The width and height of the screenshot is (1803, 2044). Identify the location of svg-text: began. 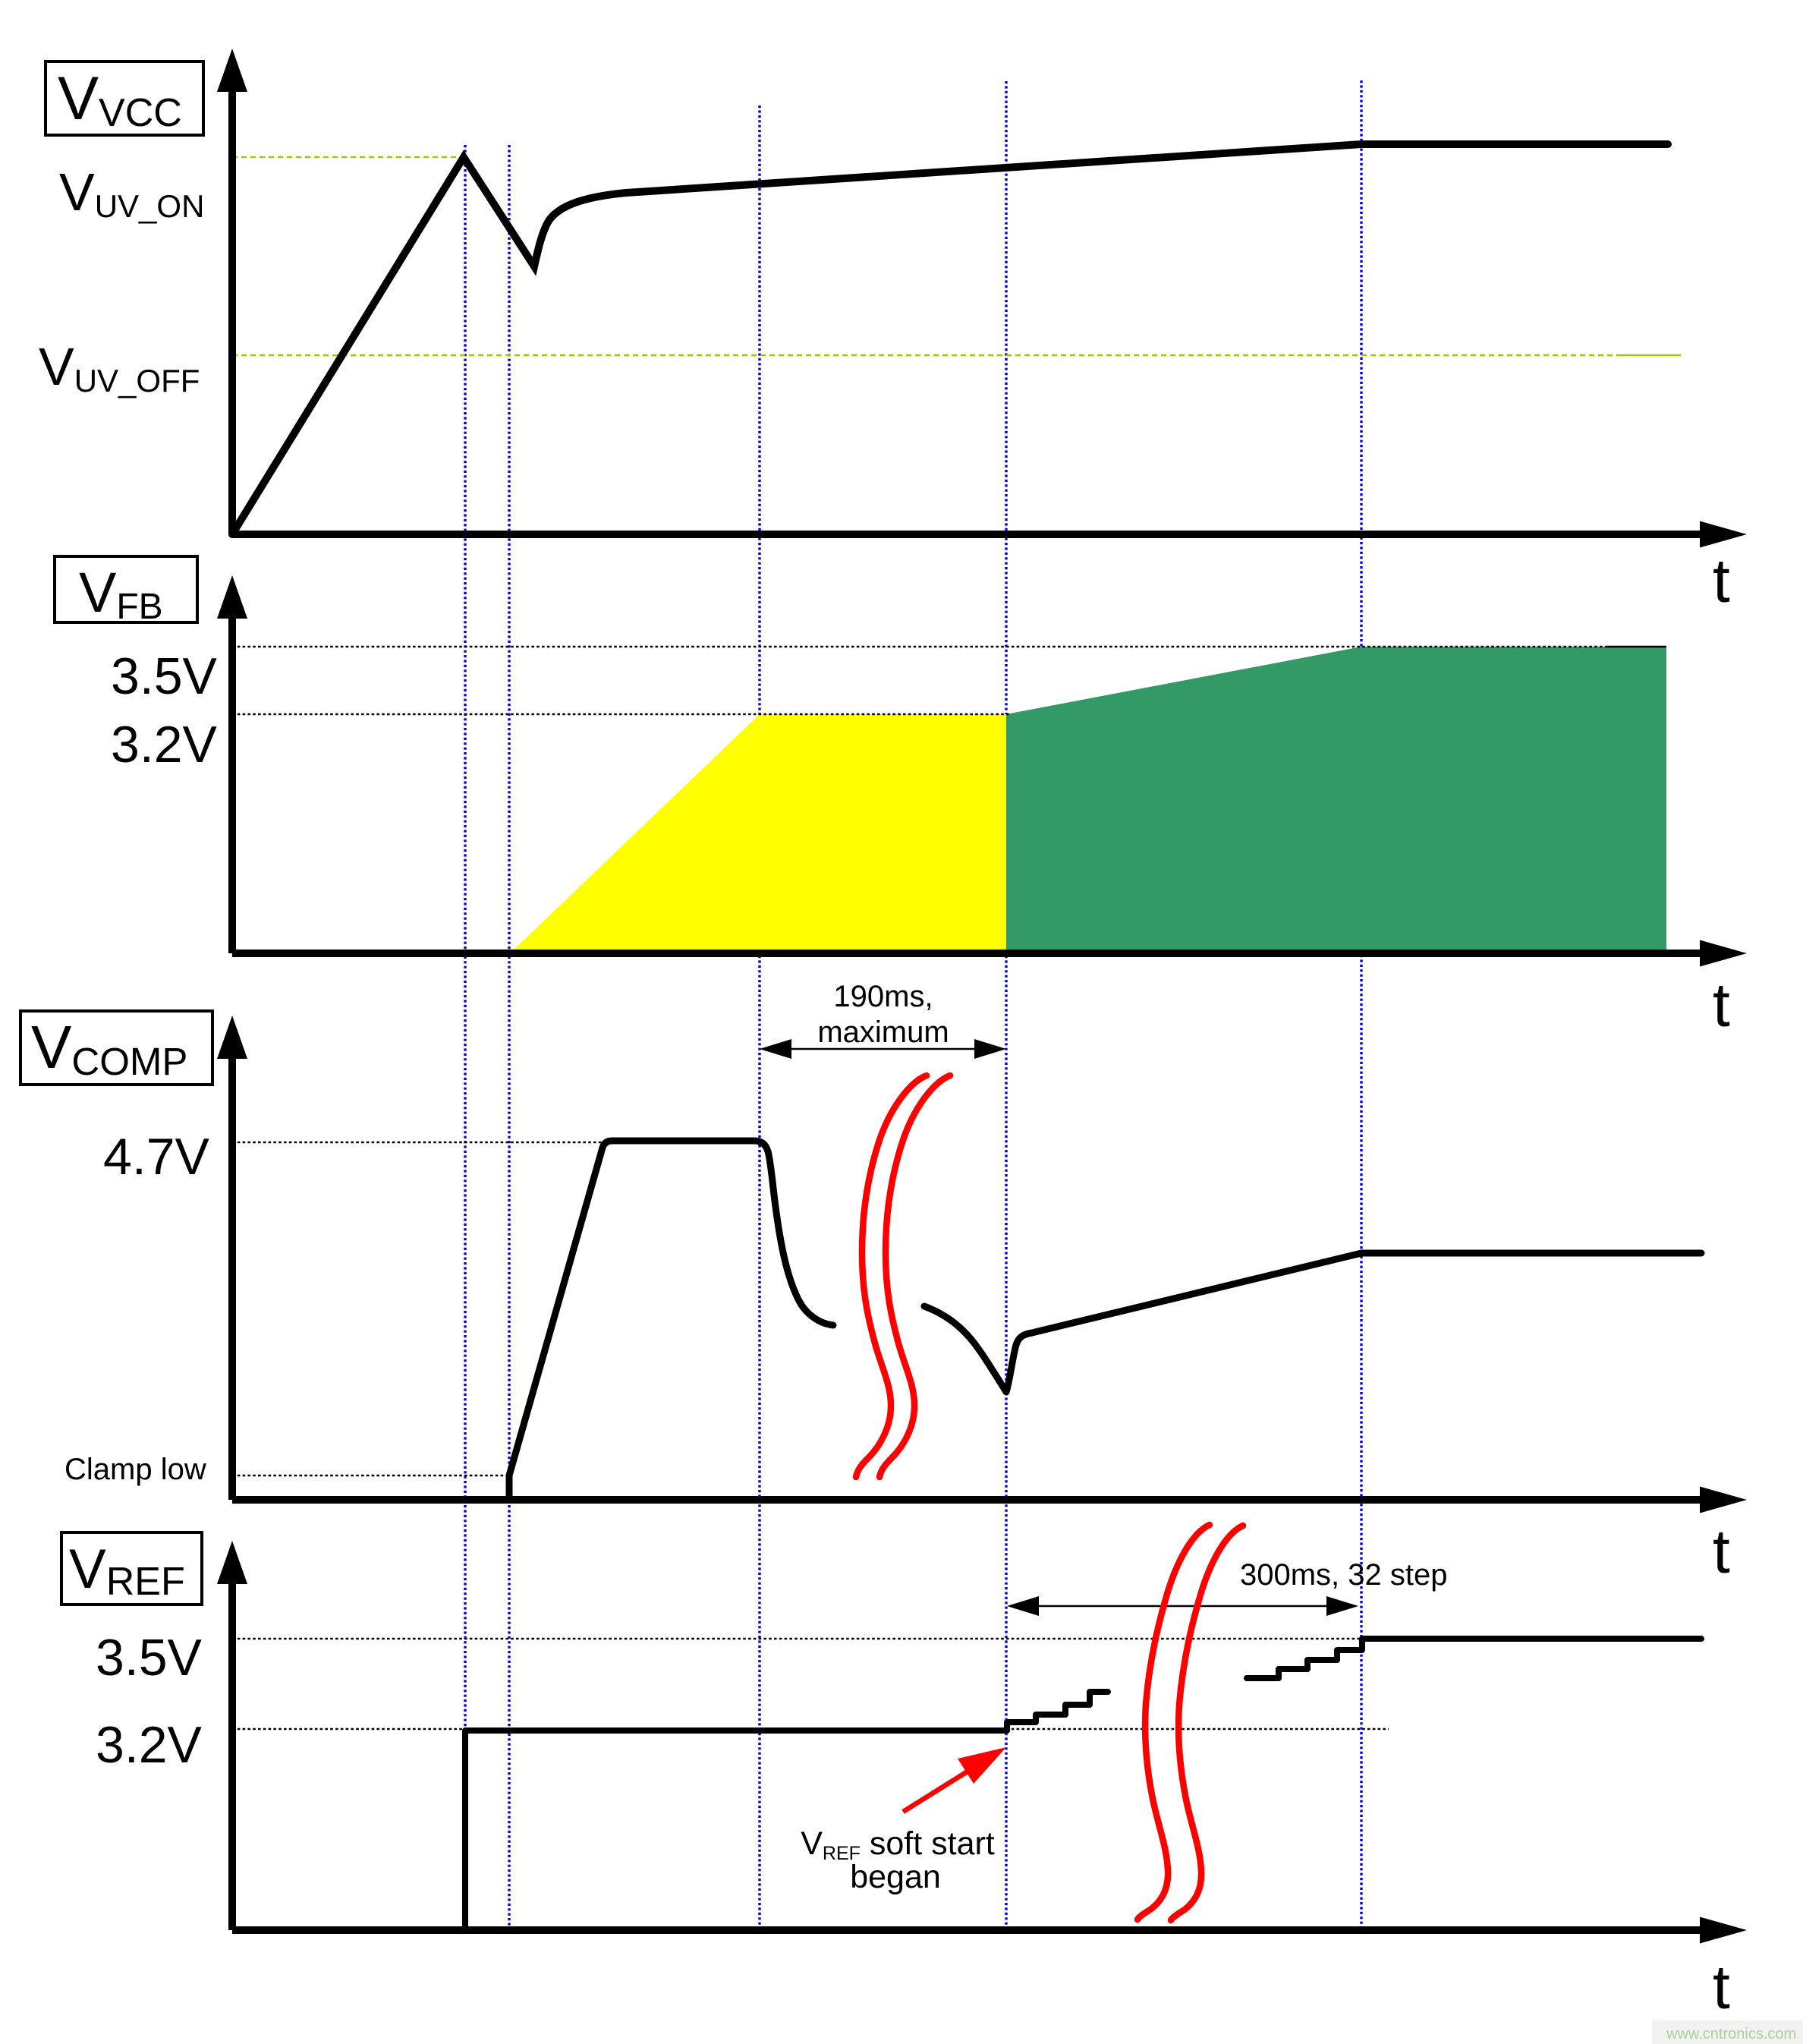
(895, 1877).